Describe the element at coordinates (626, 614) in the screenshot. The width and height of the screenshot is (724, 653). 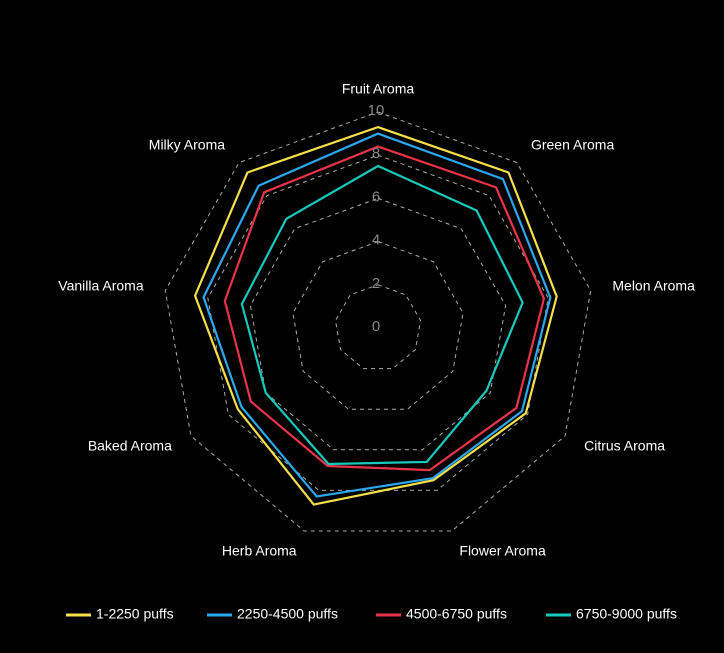
I see `legend-label: 6750-9000 puffs` at that location.